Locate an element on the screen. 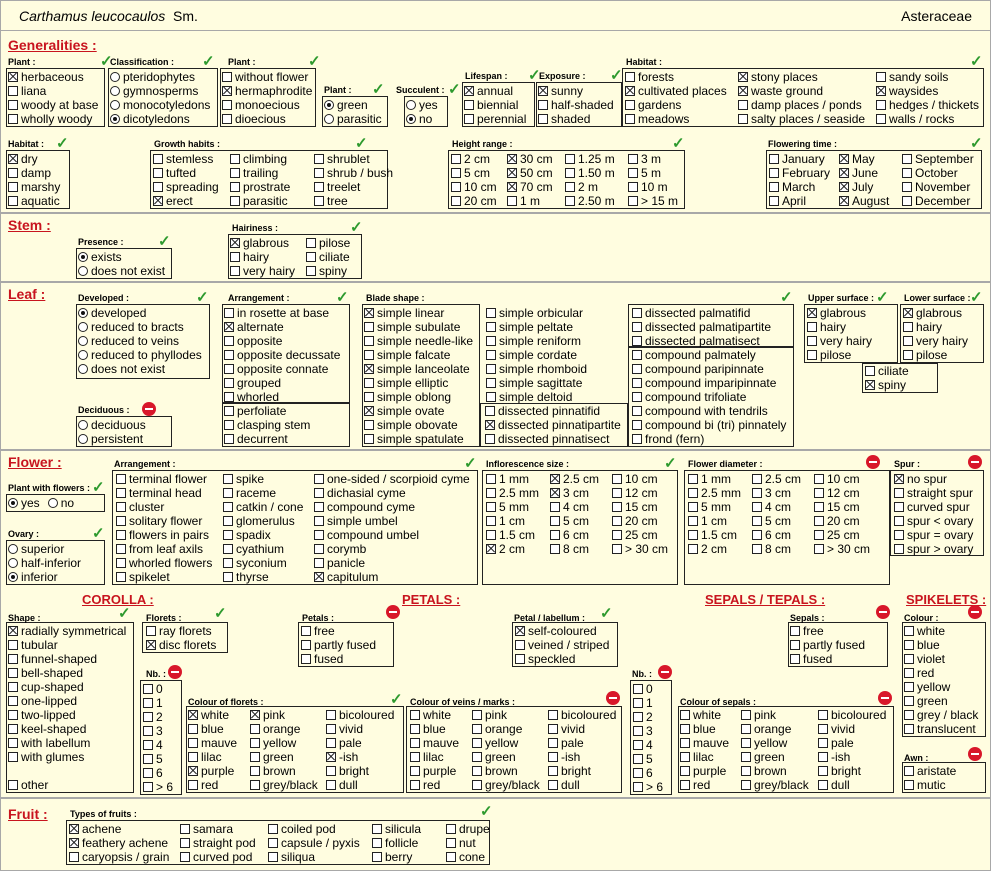  lifespan-option: biennial is located at coordinates (495, 105).